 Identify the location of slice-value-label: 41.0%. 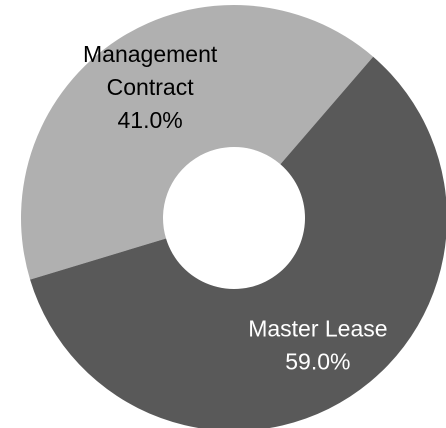
(150, 120).